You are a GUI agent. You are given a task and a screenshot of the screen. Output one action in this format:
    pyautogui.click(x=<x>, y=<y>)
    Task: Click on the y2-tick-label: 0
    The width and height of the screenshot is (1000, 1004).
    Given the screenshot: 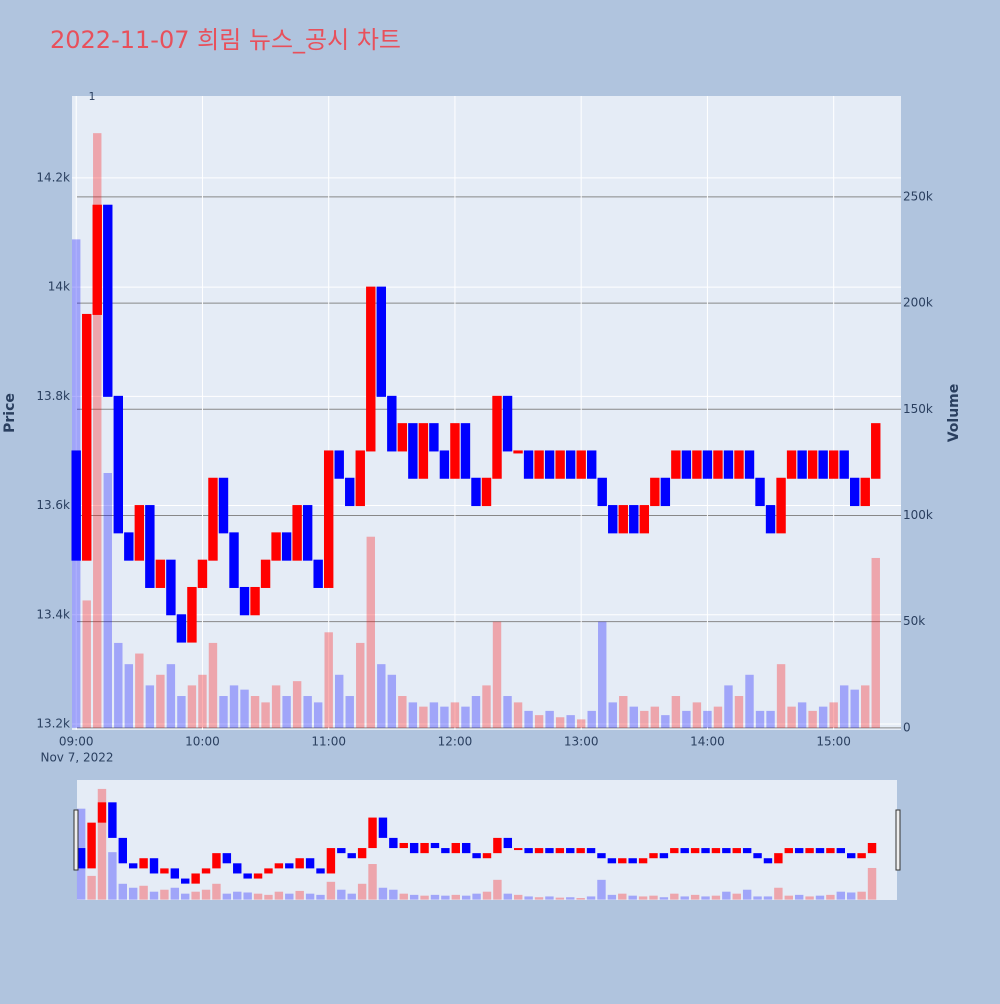 What is the action you would take?
    pyautogui.click(x=907, y=727)
    